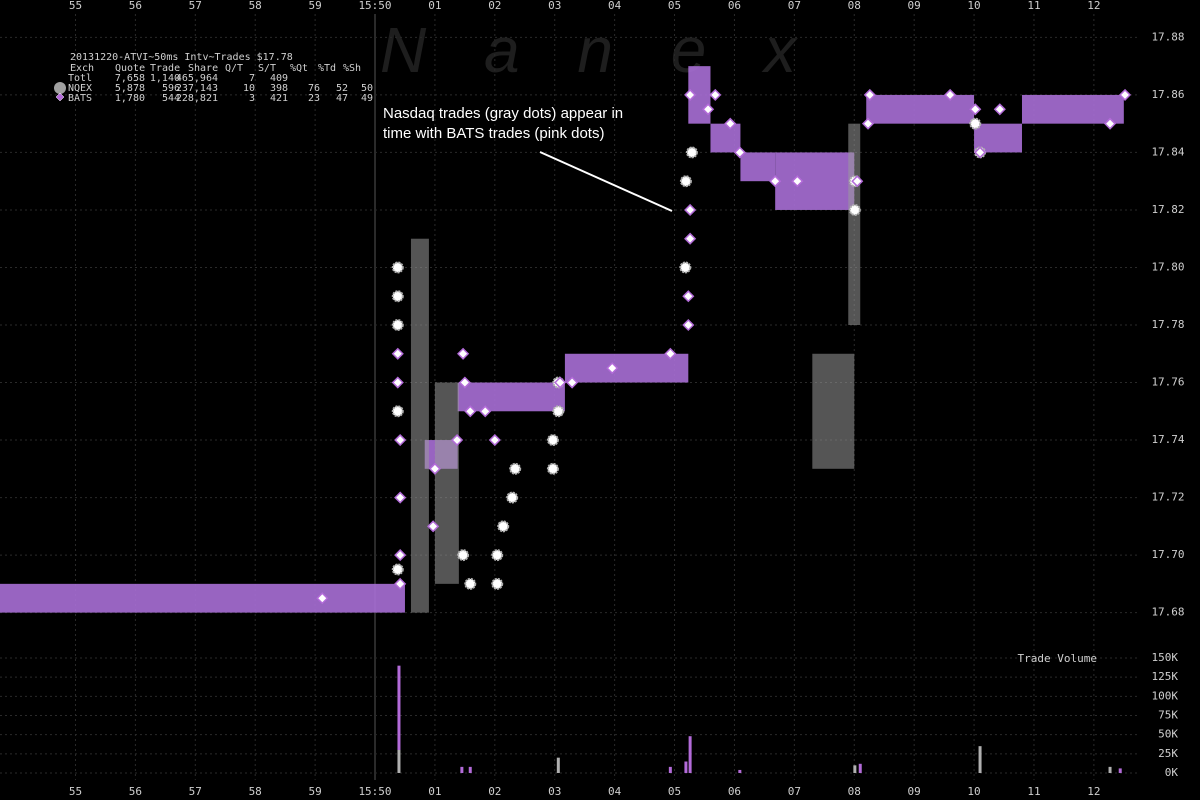 The height and width of the screenshot is (800, 1200). Describe the element at coordinates (1167, 439) in the screenshot. I see `y-tick-label: 17.74` at that location.